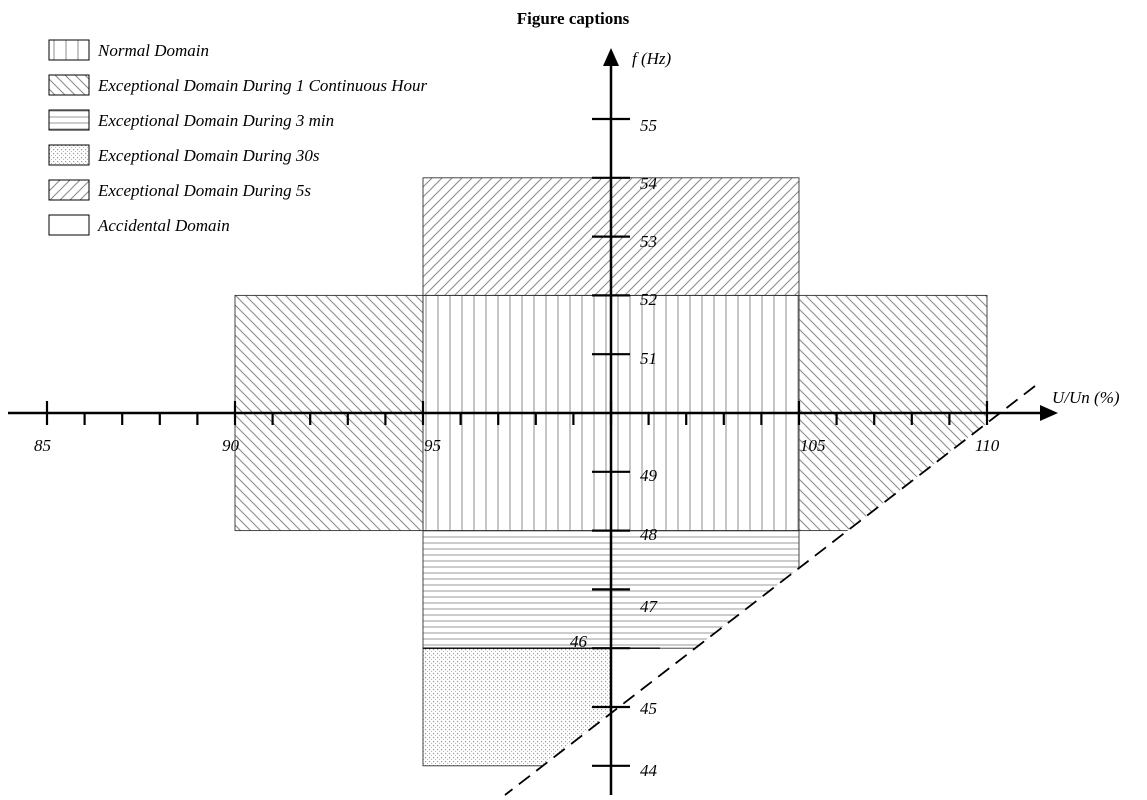  Describe the element at coordinates (208, 155) in the screenshot. I see `legend-label-thirty-s: Exceptional Domain During 30s` at that location.